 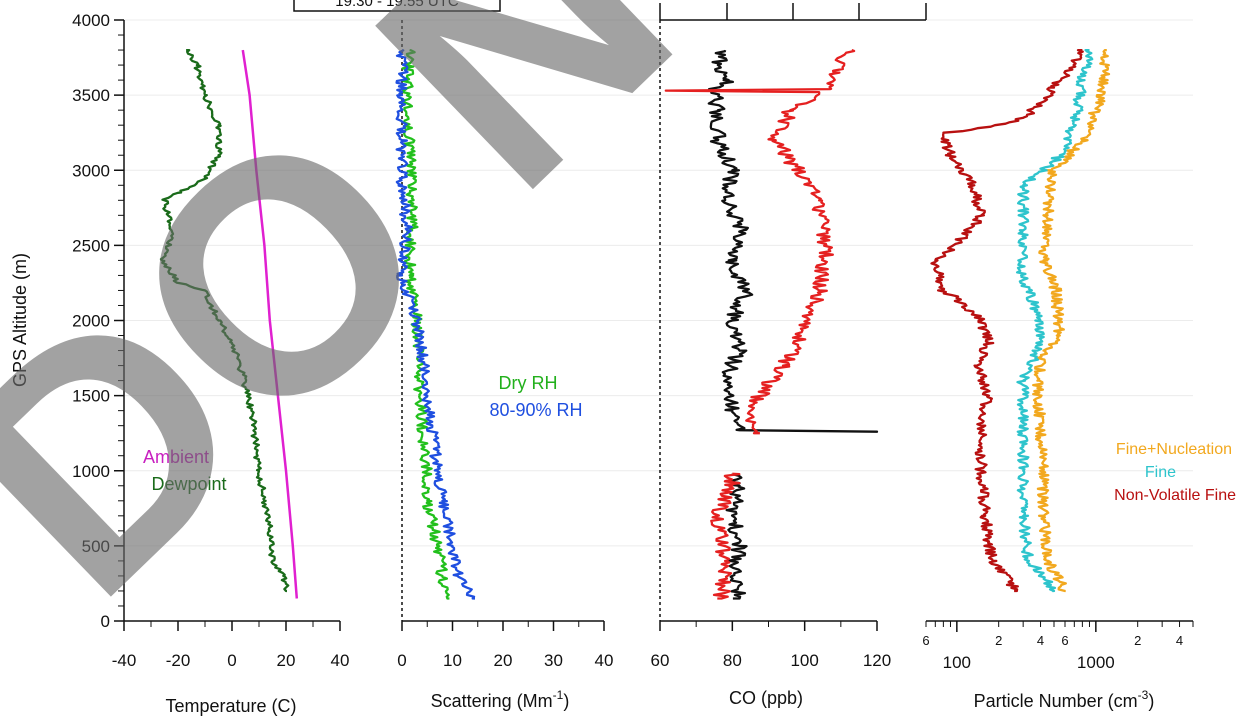 I want to click on scattering-axis-title: Scattering (Mm-1), so click(x=500, y=699).